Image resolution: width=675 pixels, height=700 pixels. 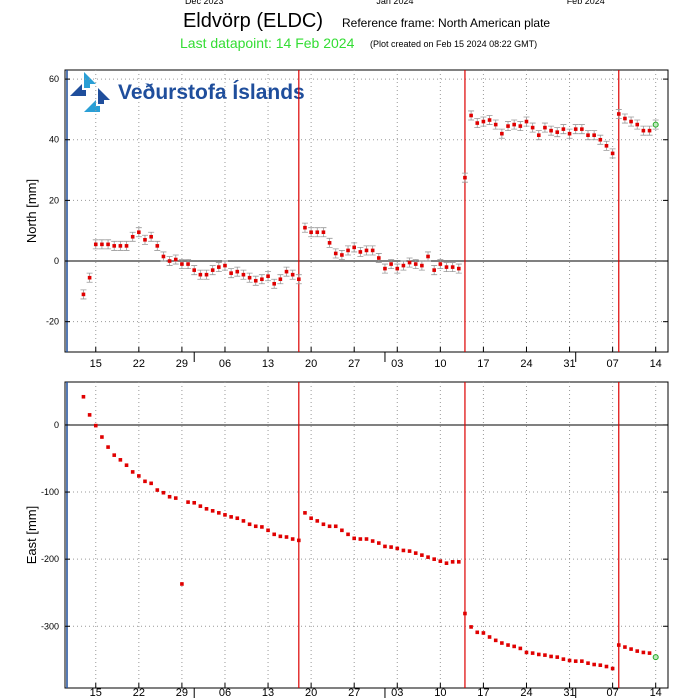 I want to click on x-tick-label: 17, so click(x=483, y=693).